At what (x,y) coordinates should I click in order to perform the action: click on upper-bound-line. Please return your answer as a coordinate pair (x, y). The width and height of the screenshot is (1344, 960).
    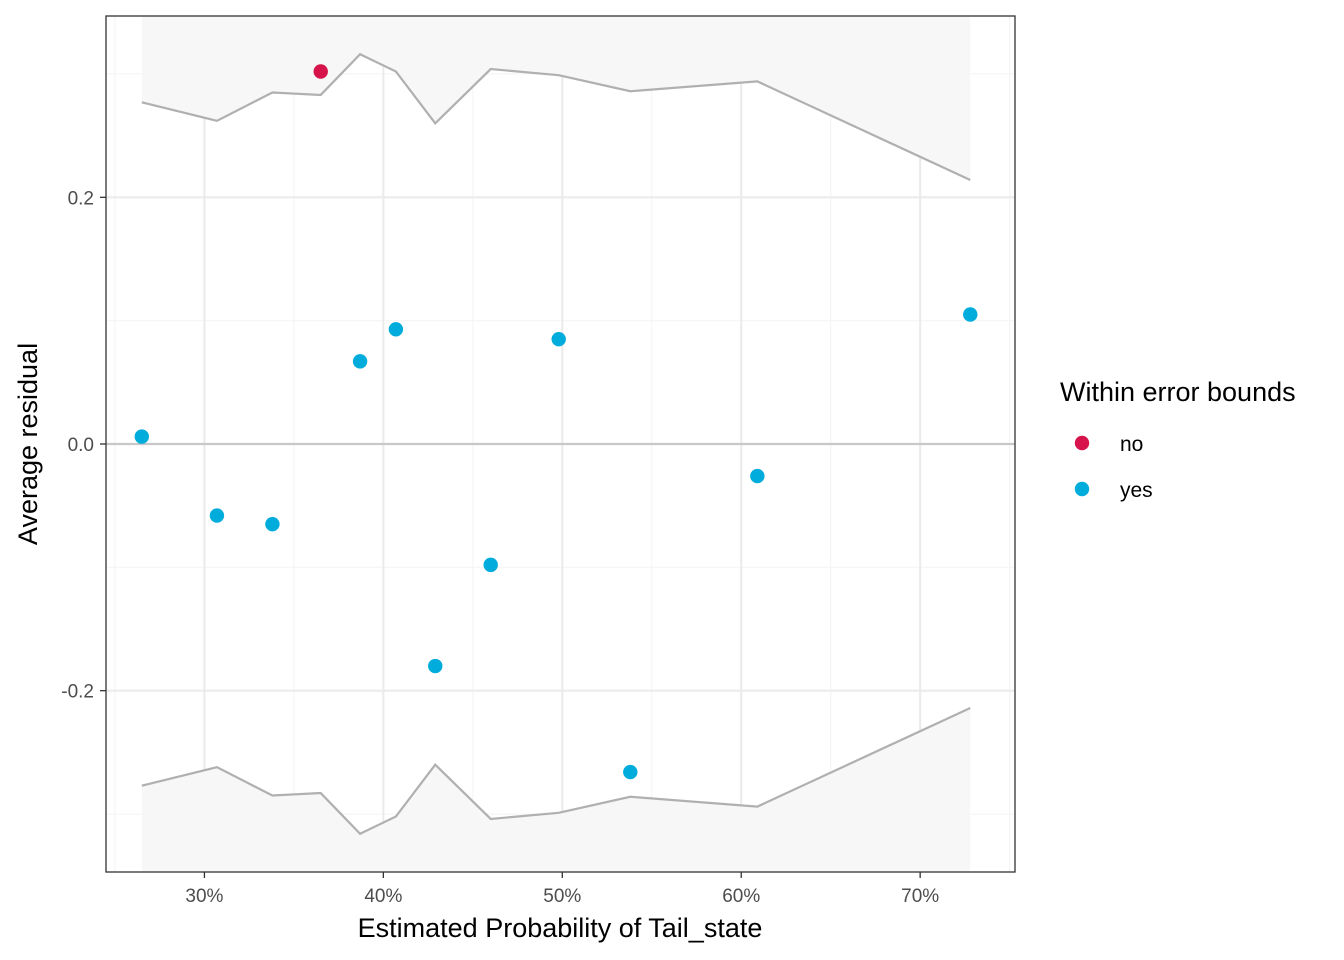
    Looking at the image, I should click on (556, 117).